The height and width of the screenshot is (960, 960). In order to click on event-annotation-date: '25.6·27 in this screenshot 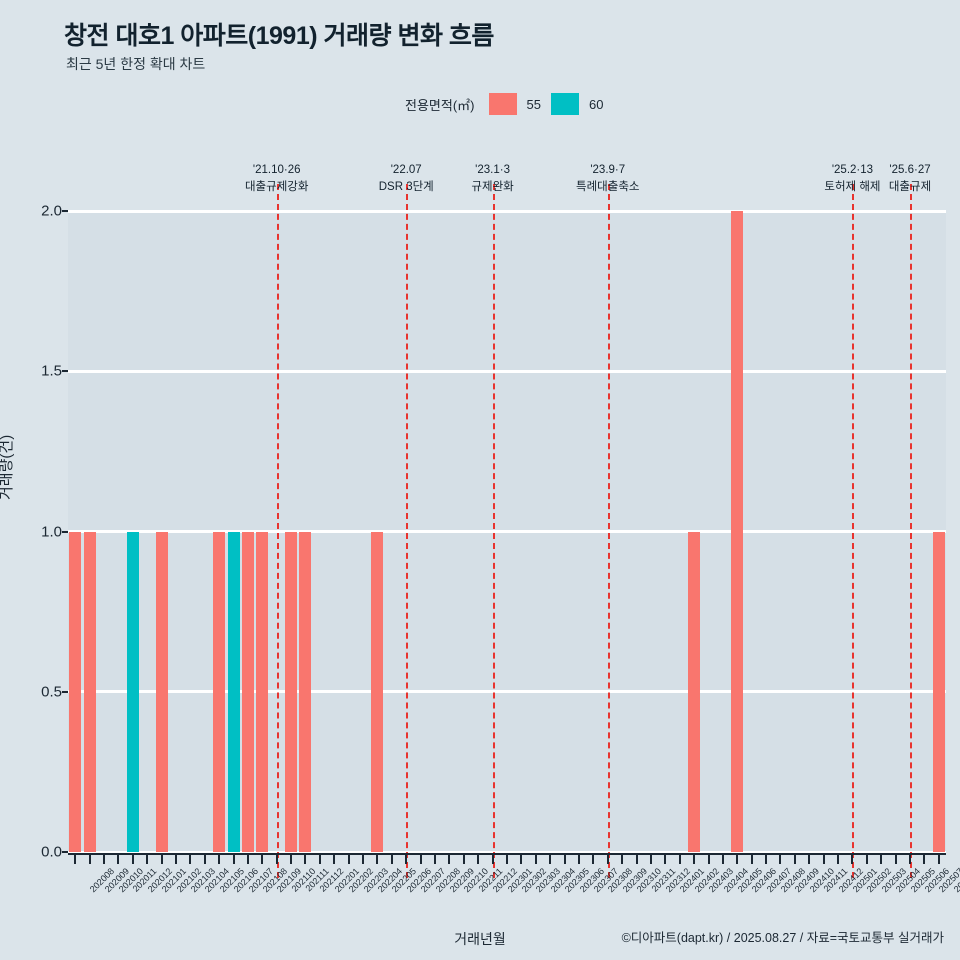, I will do `click(910, 170)`.